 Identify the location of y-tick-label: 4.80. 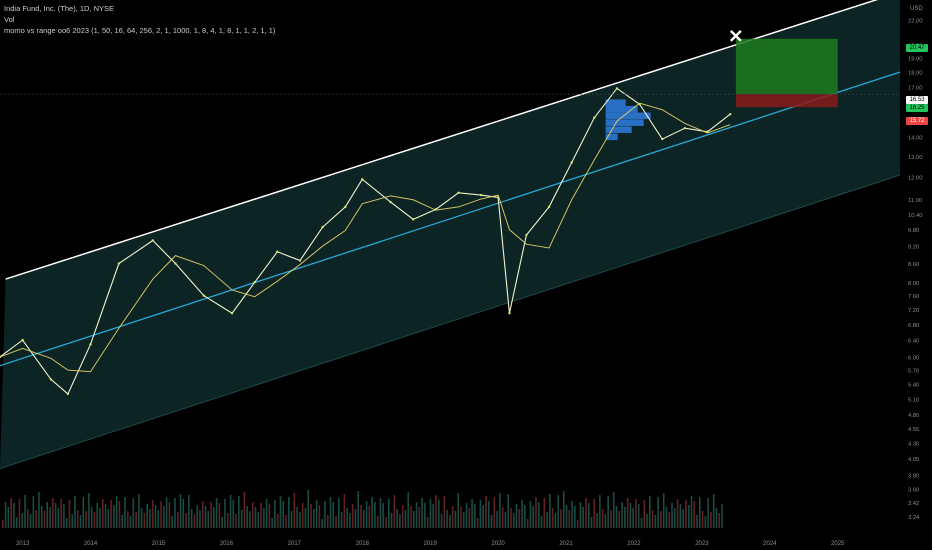
(913, 416).